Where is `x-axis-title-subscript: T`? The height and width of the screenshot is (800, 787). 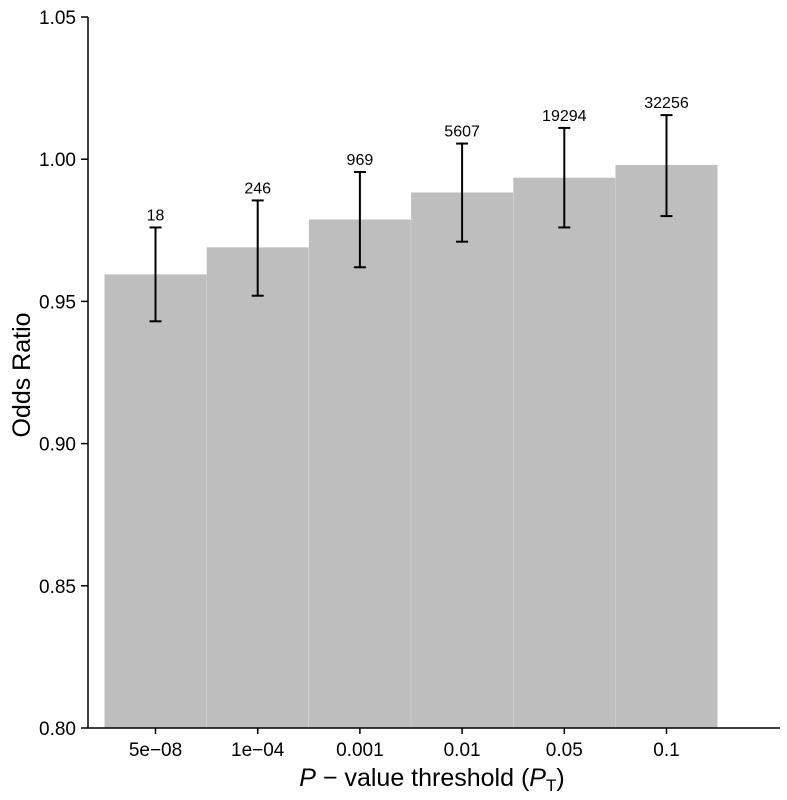
x-axis-title-subscript: T is located at coordinates (551, 785).